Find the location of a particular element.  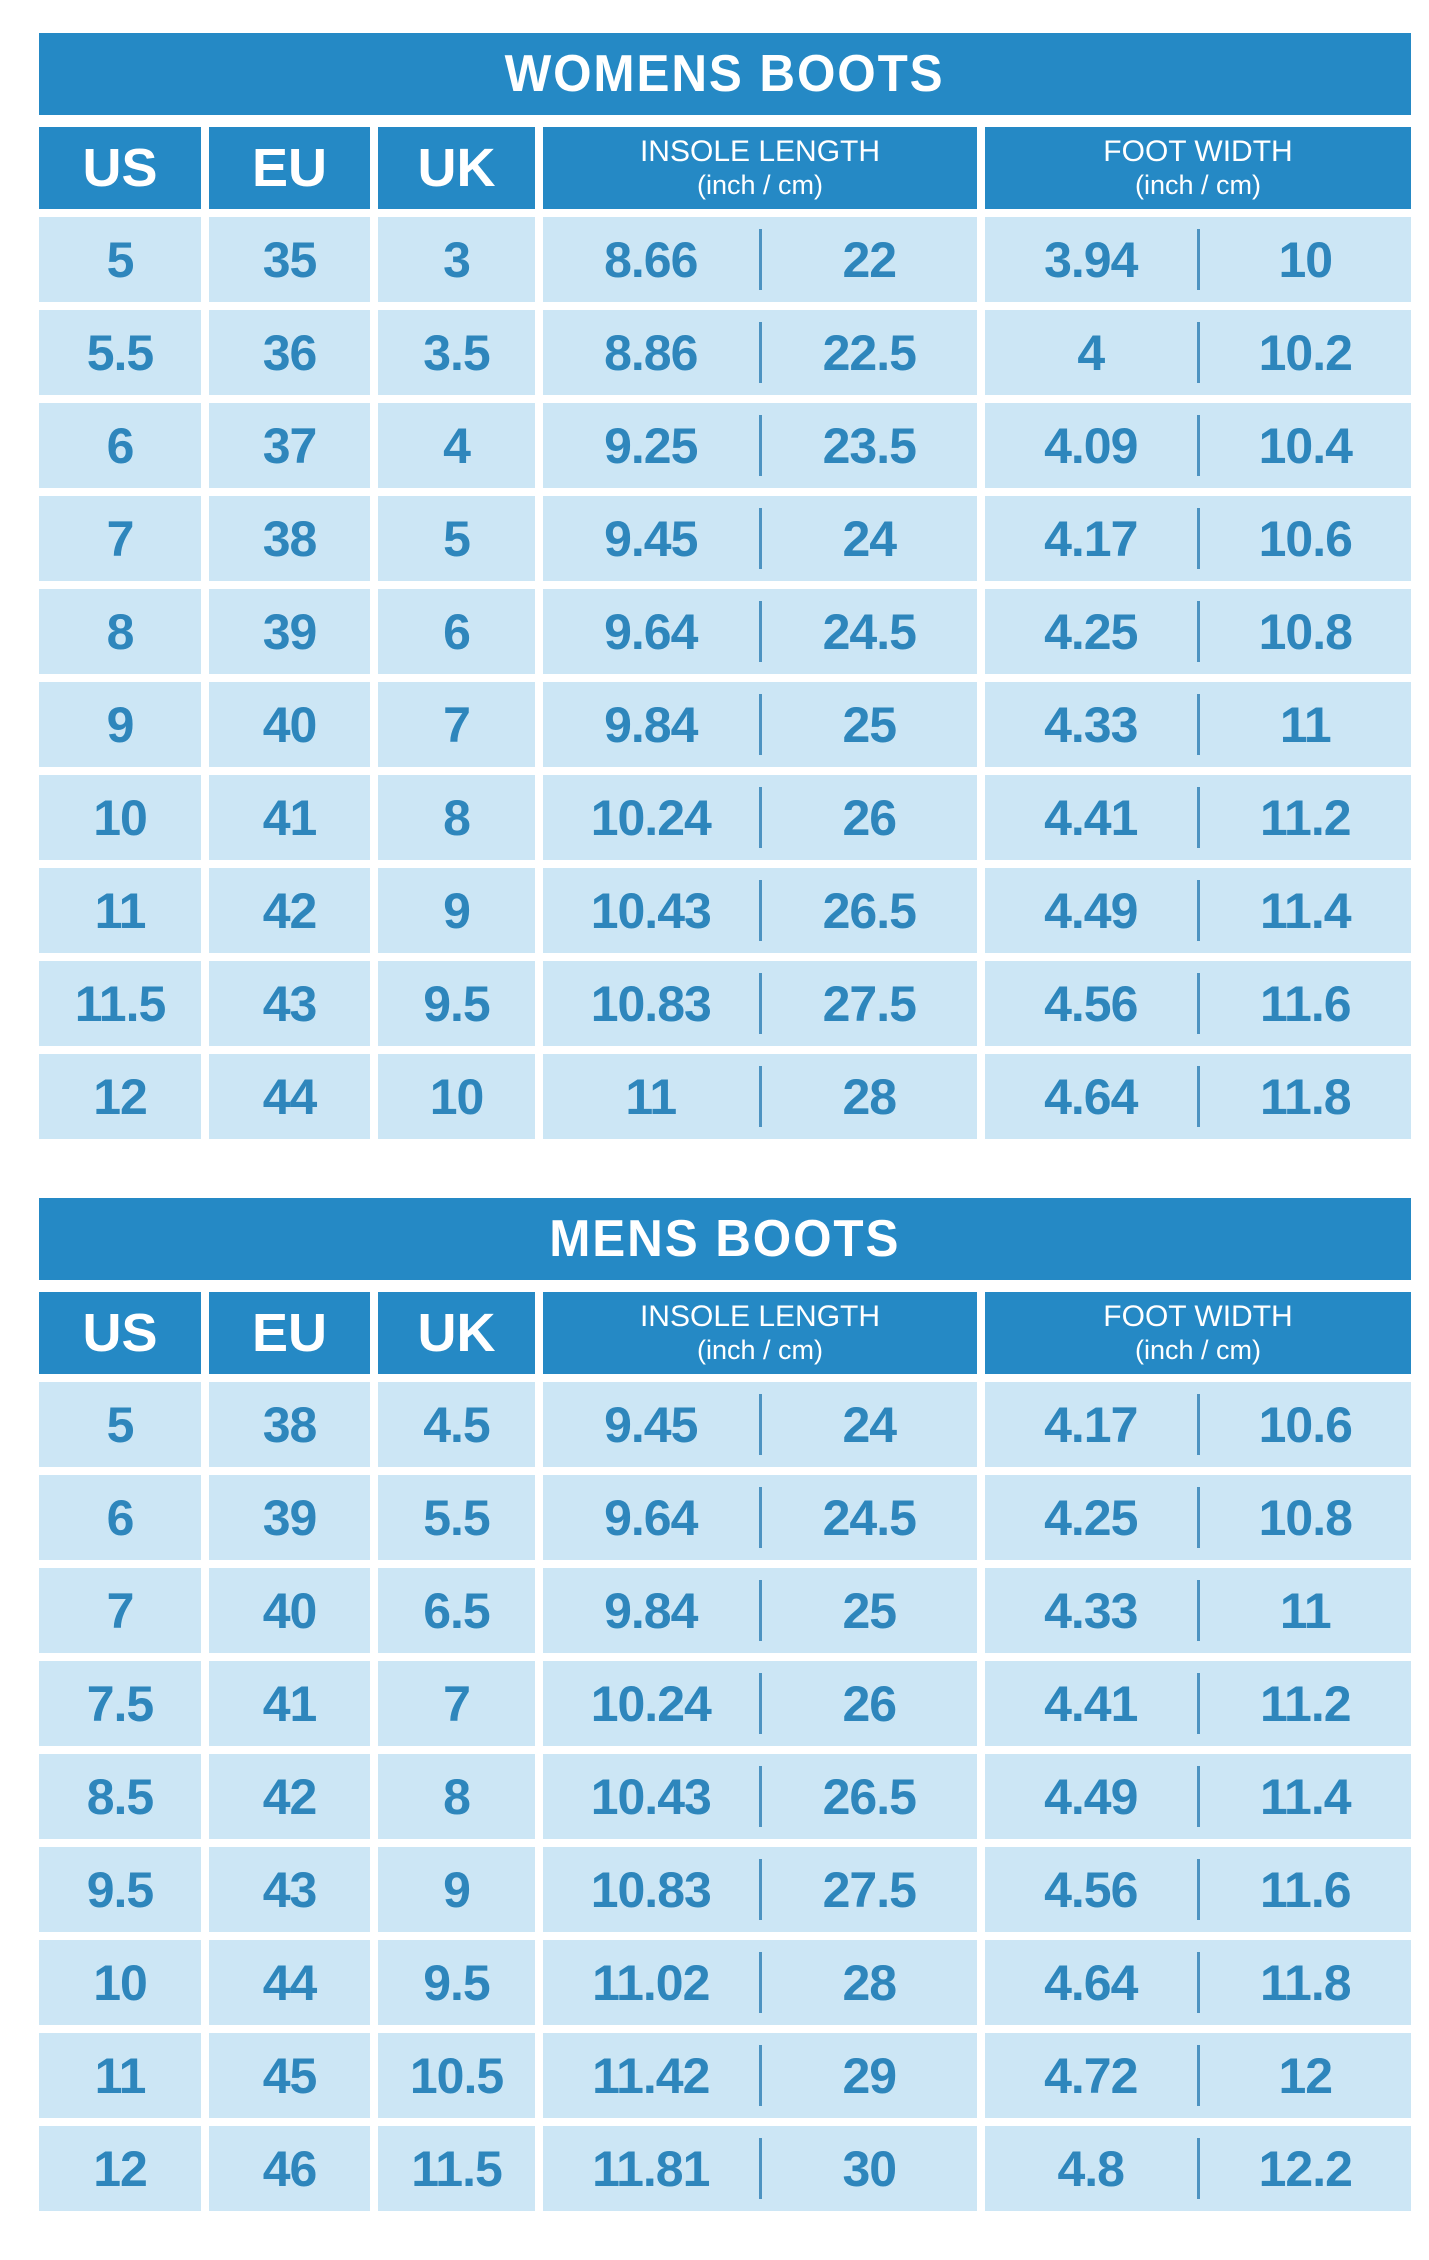

foot-width-cell-inch: 4.64 is located at coordinates (1091, 1096).